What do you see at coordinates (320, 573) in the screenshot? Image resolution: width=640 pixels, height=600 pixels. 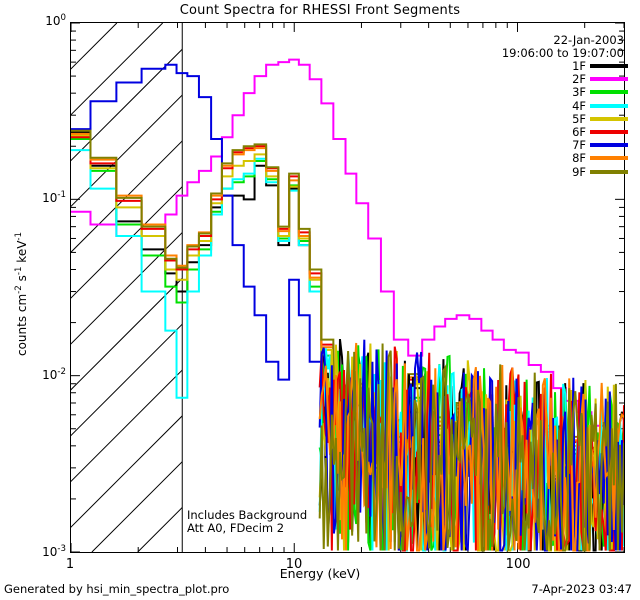 I see `x-axis-label: Energy (keV)` at bounding box center [320, 573].